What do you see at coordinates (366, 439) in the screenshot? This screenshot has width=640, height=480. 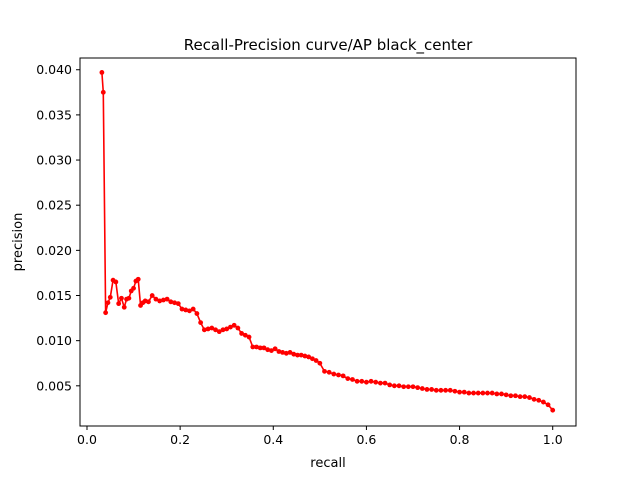 I see `x-tick-label: 0.6` at bounding box center [366, 439].